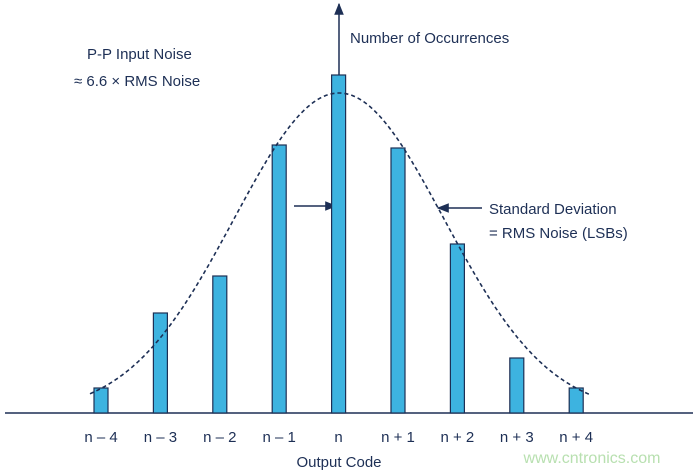  What do you see at coordinates (558, 233) in the screenshot?
I see `annotation: = RMS Noise (LSBs)` at bounding box center [558, 233].